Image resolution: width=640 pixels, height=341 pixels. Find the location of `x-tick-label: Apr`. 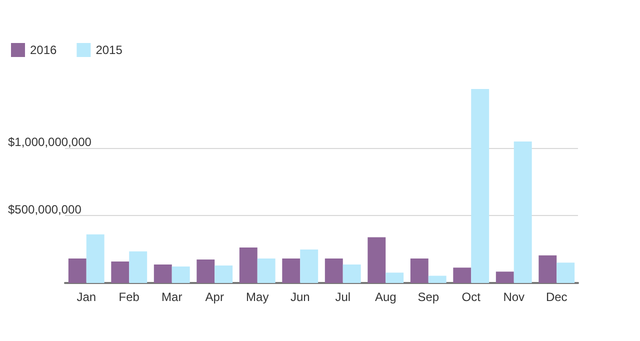

x-tick-label: Apr is located at coordinates (214, 297).